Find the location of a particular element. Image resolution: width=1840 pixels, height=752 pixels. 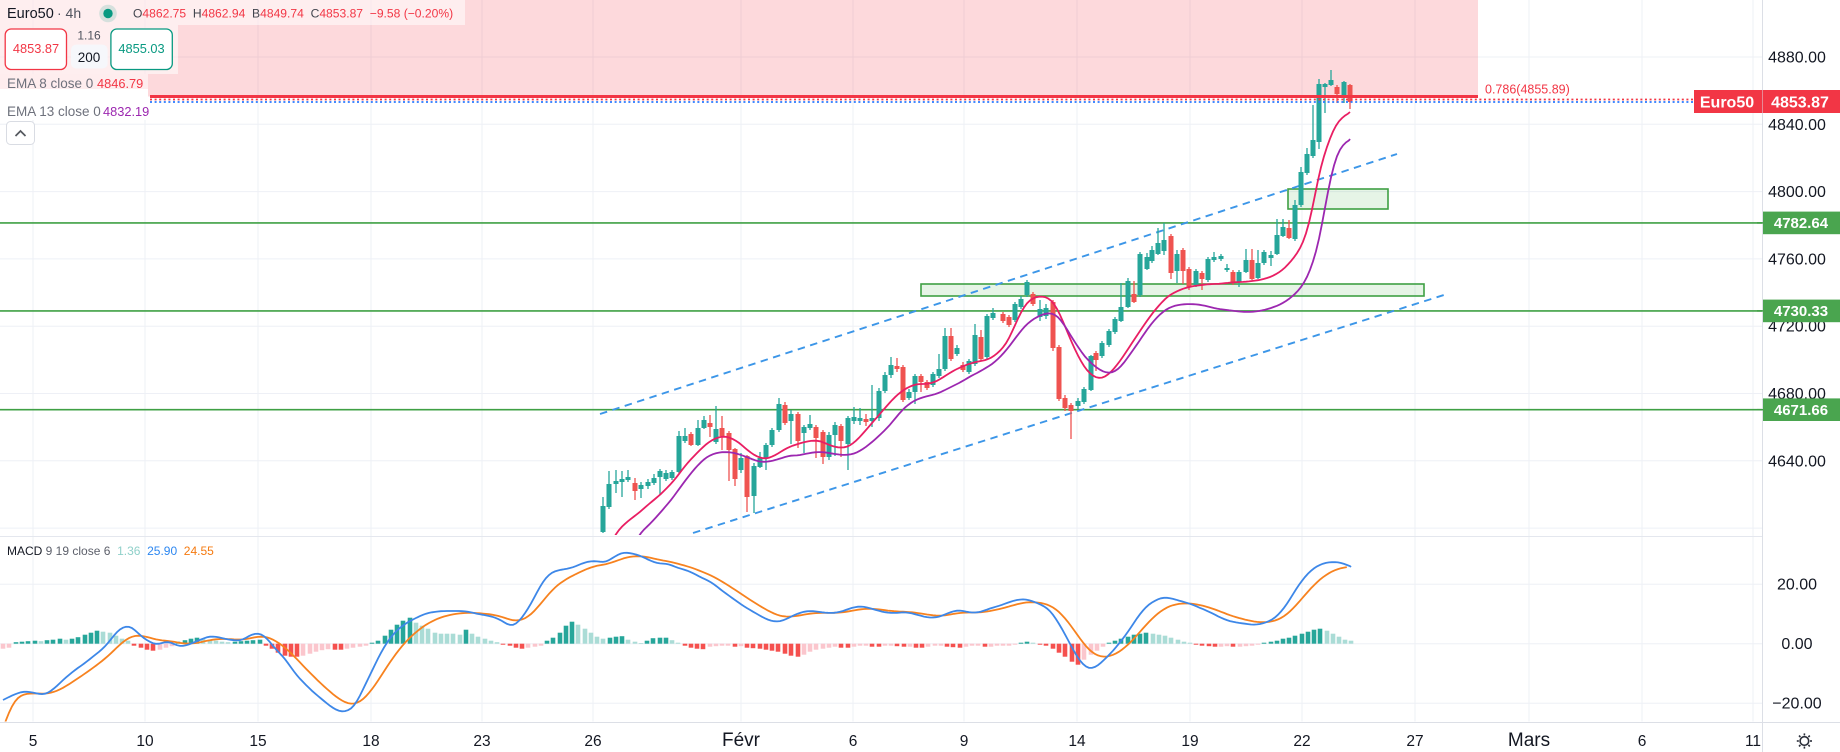

svg-text: 200 is located at coordinates (89, 57).